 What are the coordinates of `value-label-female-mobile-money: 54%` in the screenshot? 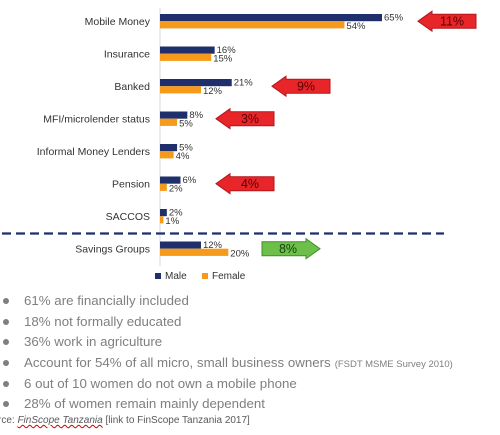 It's located at (356, 26).